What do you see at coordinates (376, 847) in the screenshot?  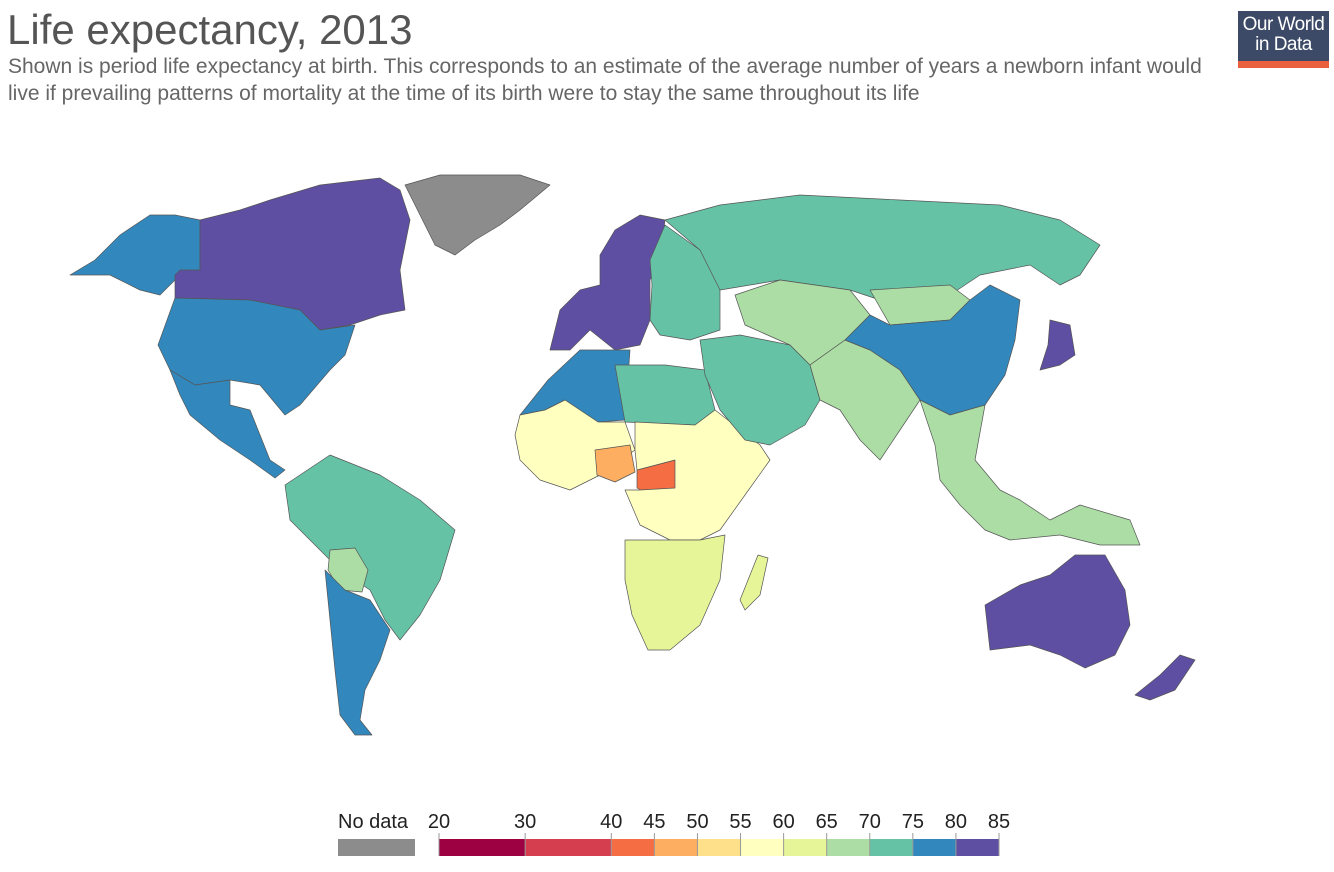 I see `legend-no-data-swatch` at bounding box center [376, 847].